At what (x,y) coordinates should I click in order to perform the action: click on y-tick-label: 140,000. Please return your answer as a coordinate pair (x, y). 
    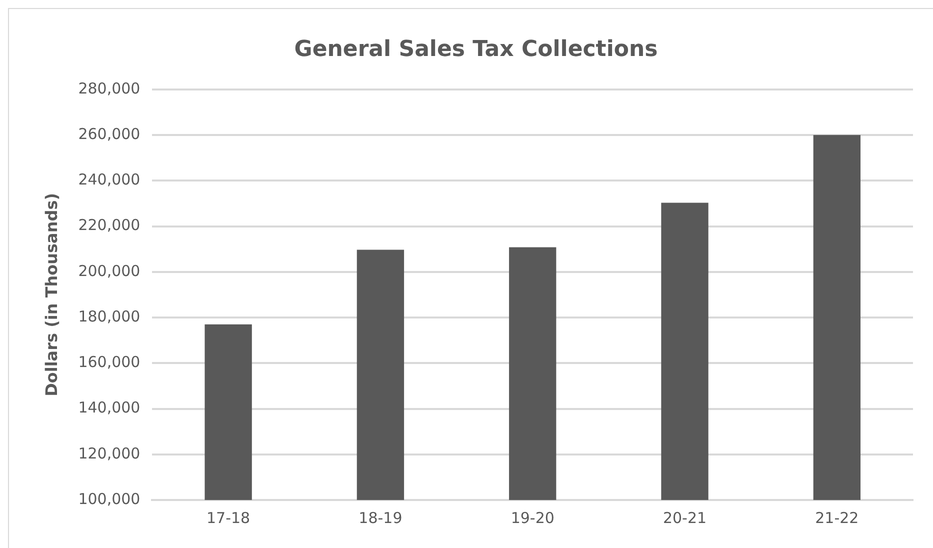
    Looking at the image, I should click on (109, 407).